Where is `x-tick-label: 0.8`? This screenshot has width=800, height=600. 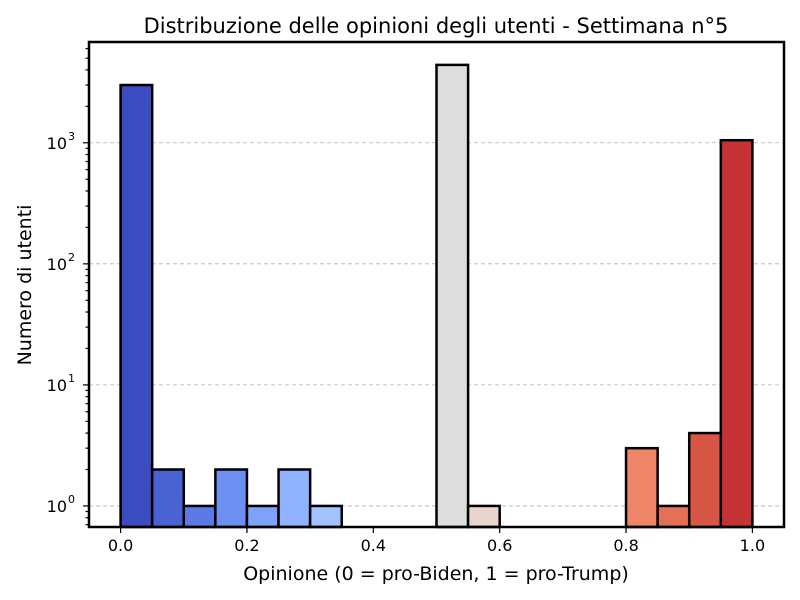
x-tick-label: 0.8 is located at coordinates (625, 545).